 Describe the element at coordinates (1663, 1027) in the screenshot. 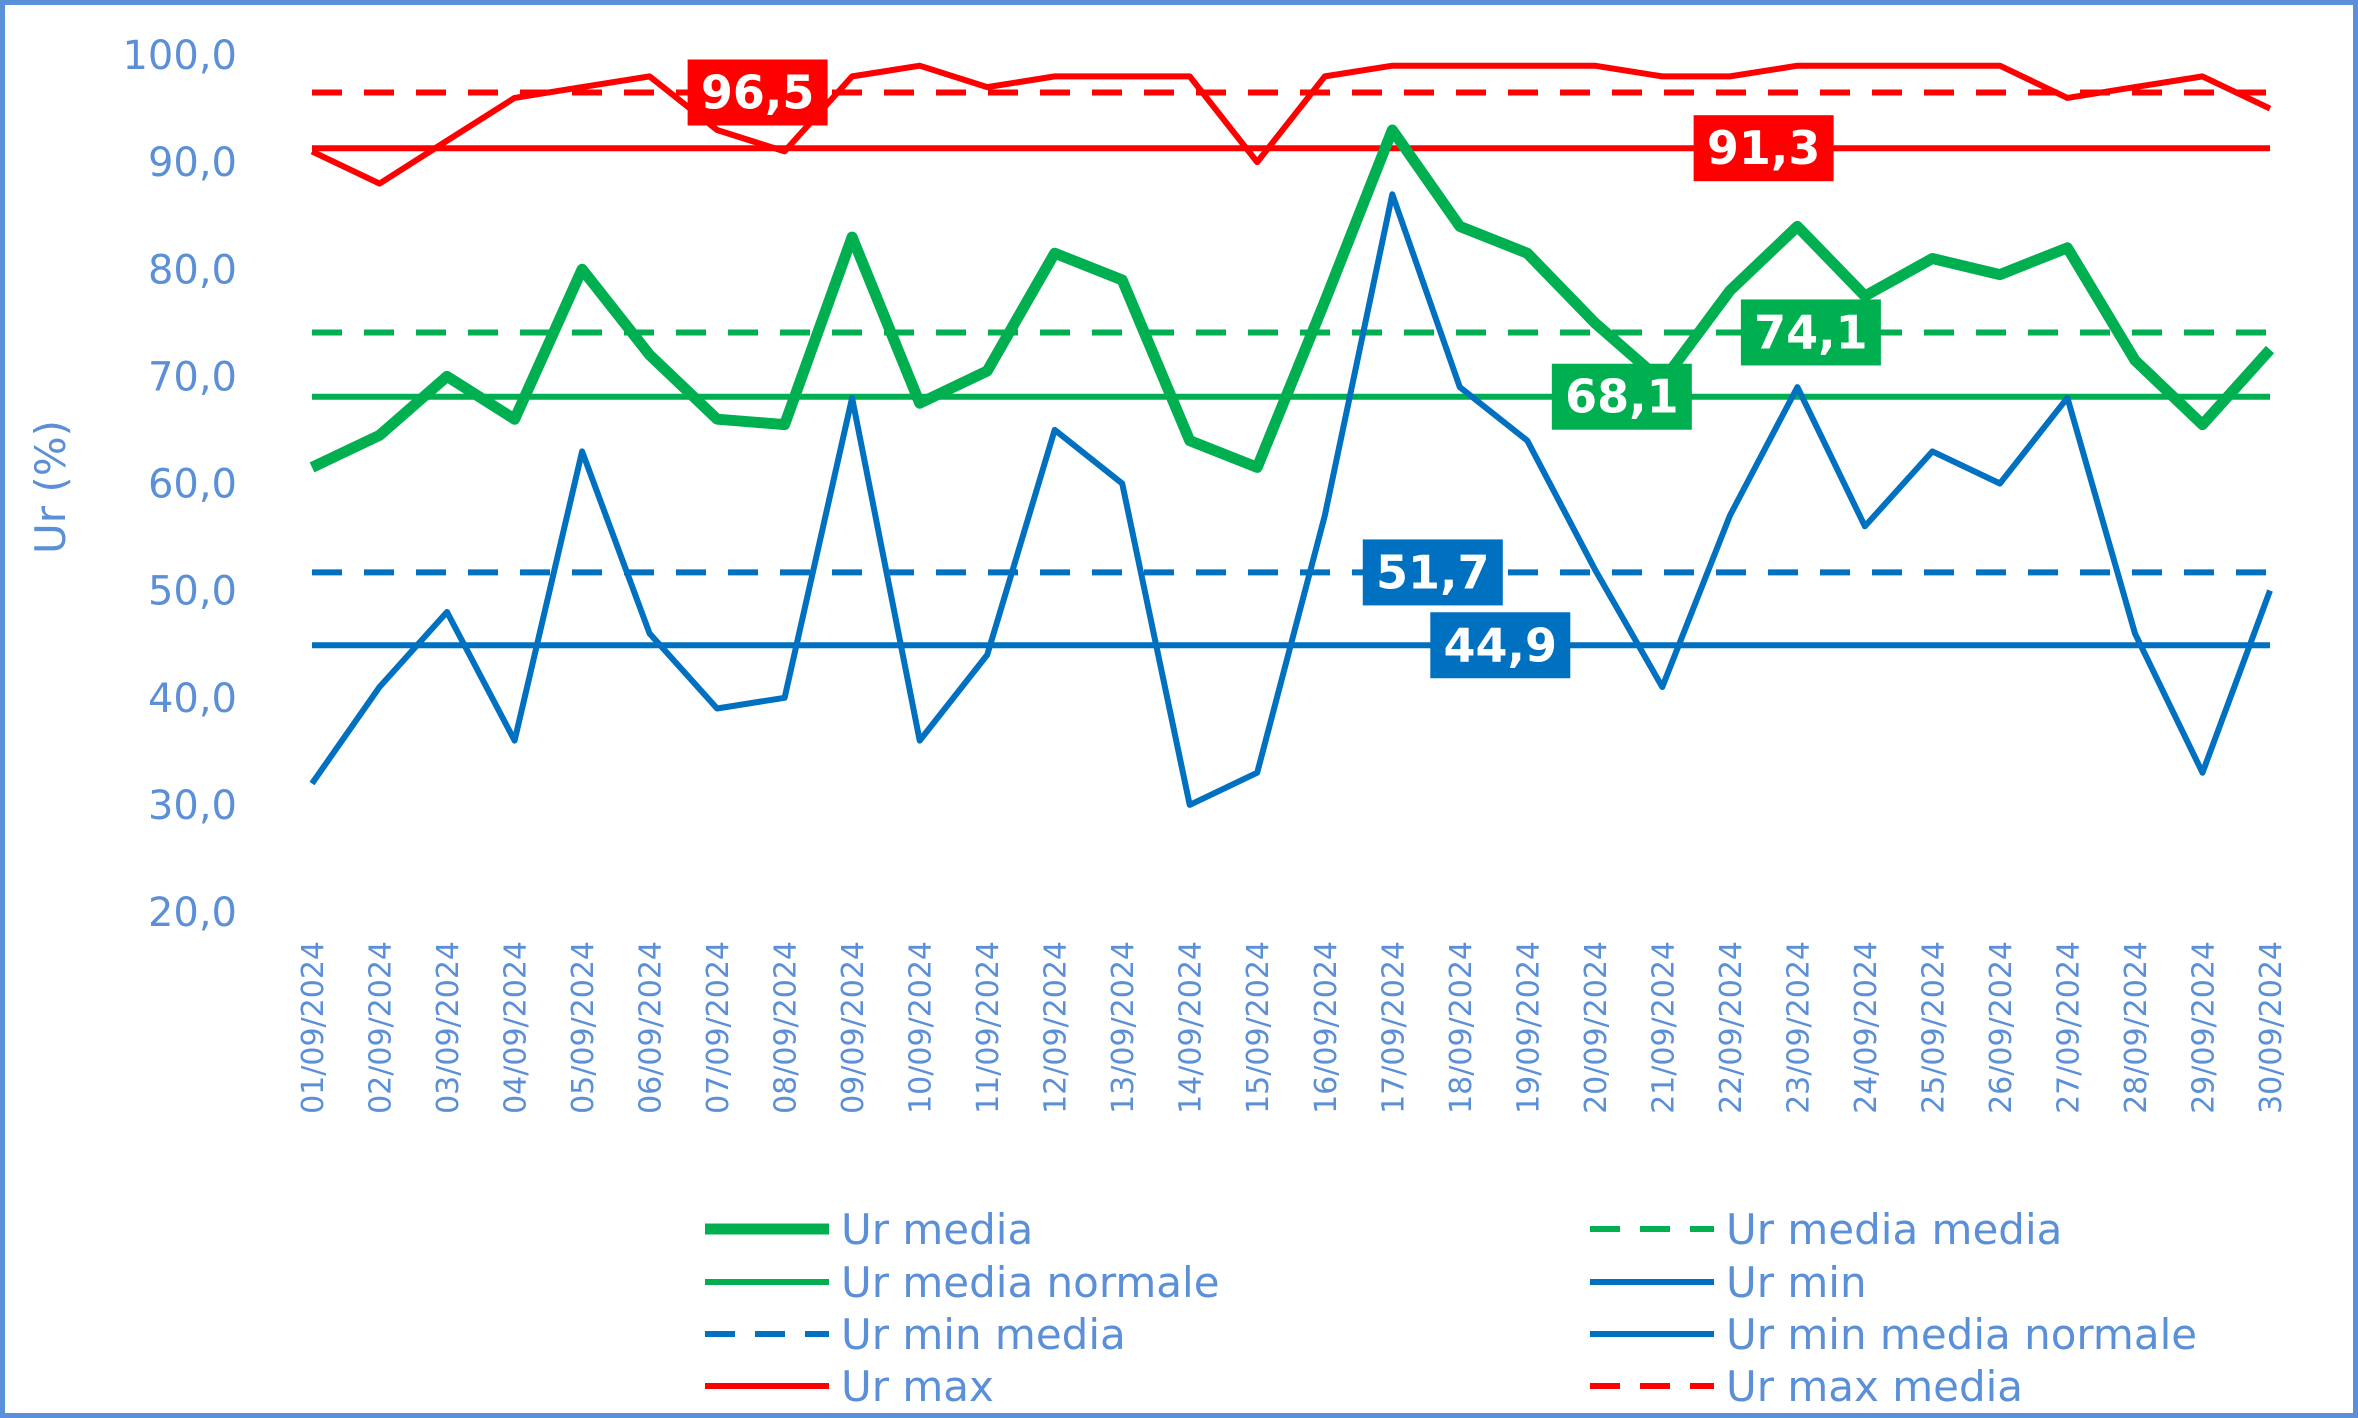

I see `x-tick-label: 21/09/2024` at that location.